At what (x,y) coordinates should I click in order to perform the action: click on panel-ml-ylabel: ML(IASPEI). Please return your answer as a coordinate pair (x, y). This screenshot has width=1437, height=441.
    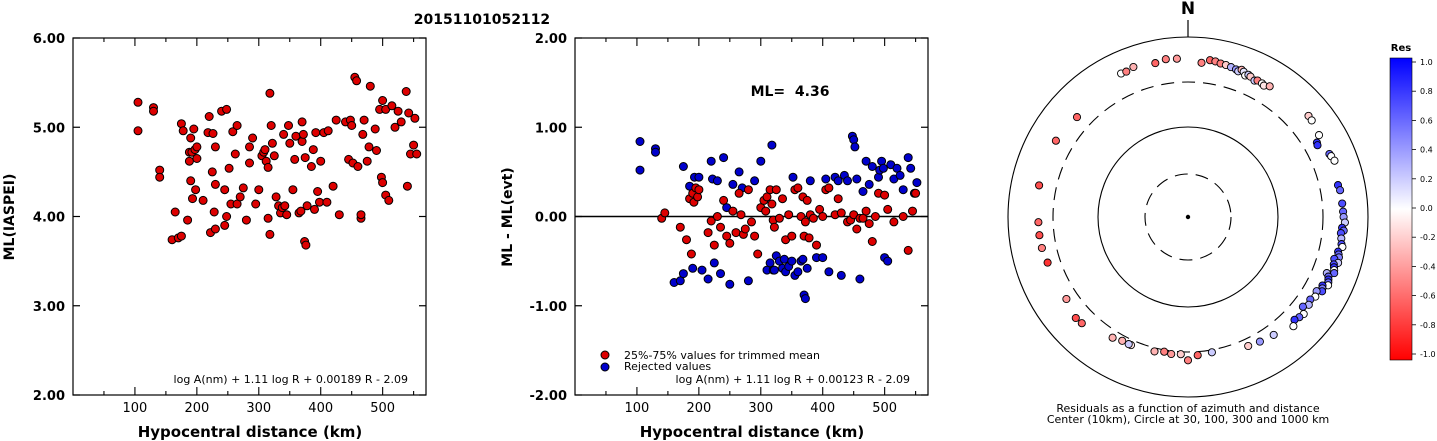
    Looking at the image, I should click on (10, 217).